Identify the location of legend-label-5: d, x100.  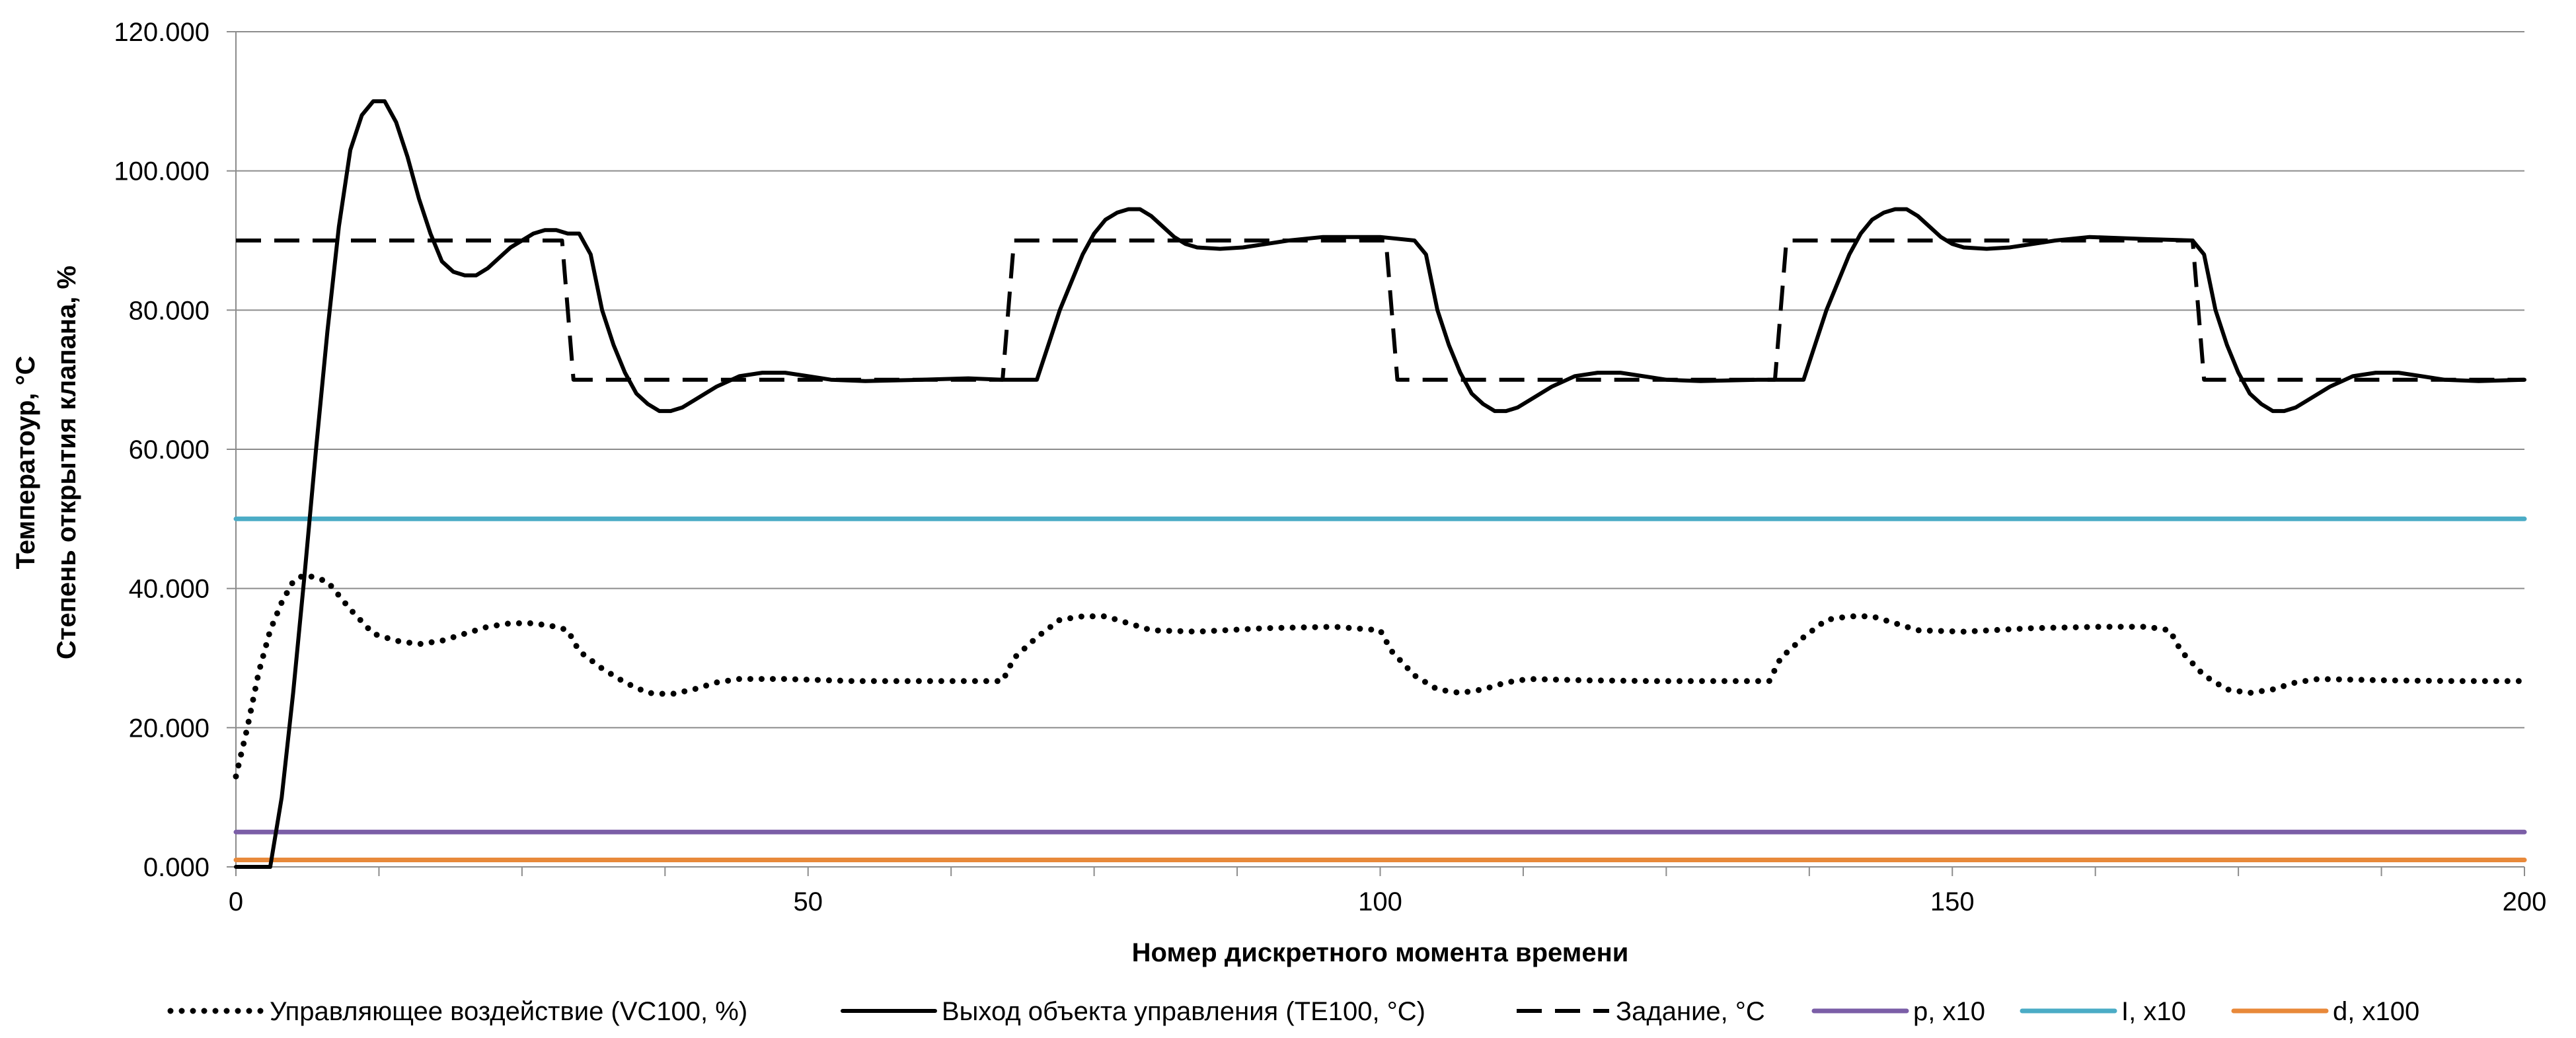
(2376, 1011).